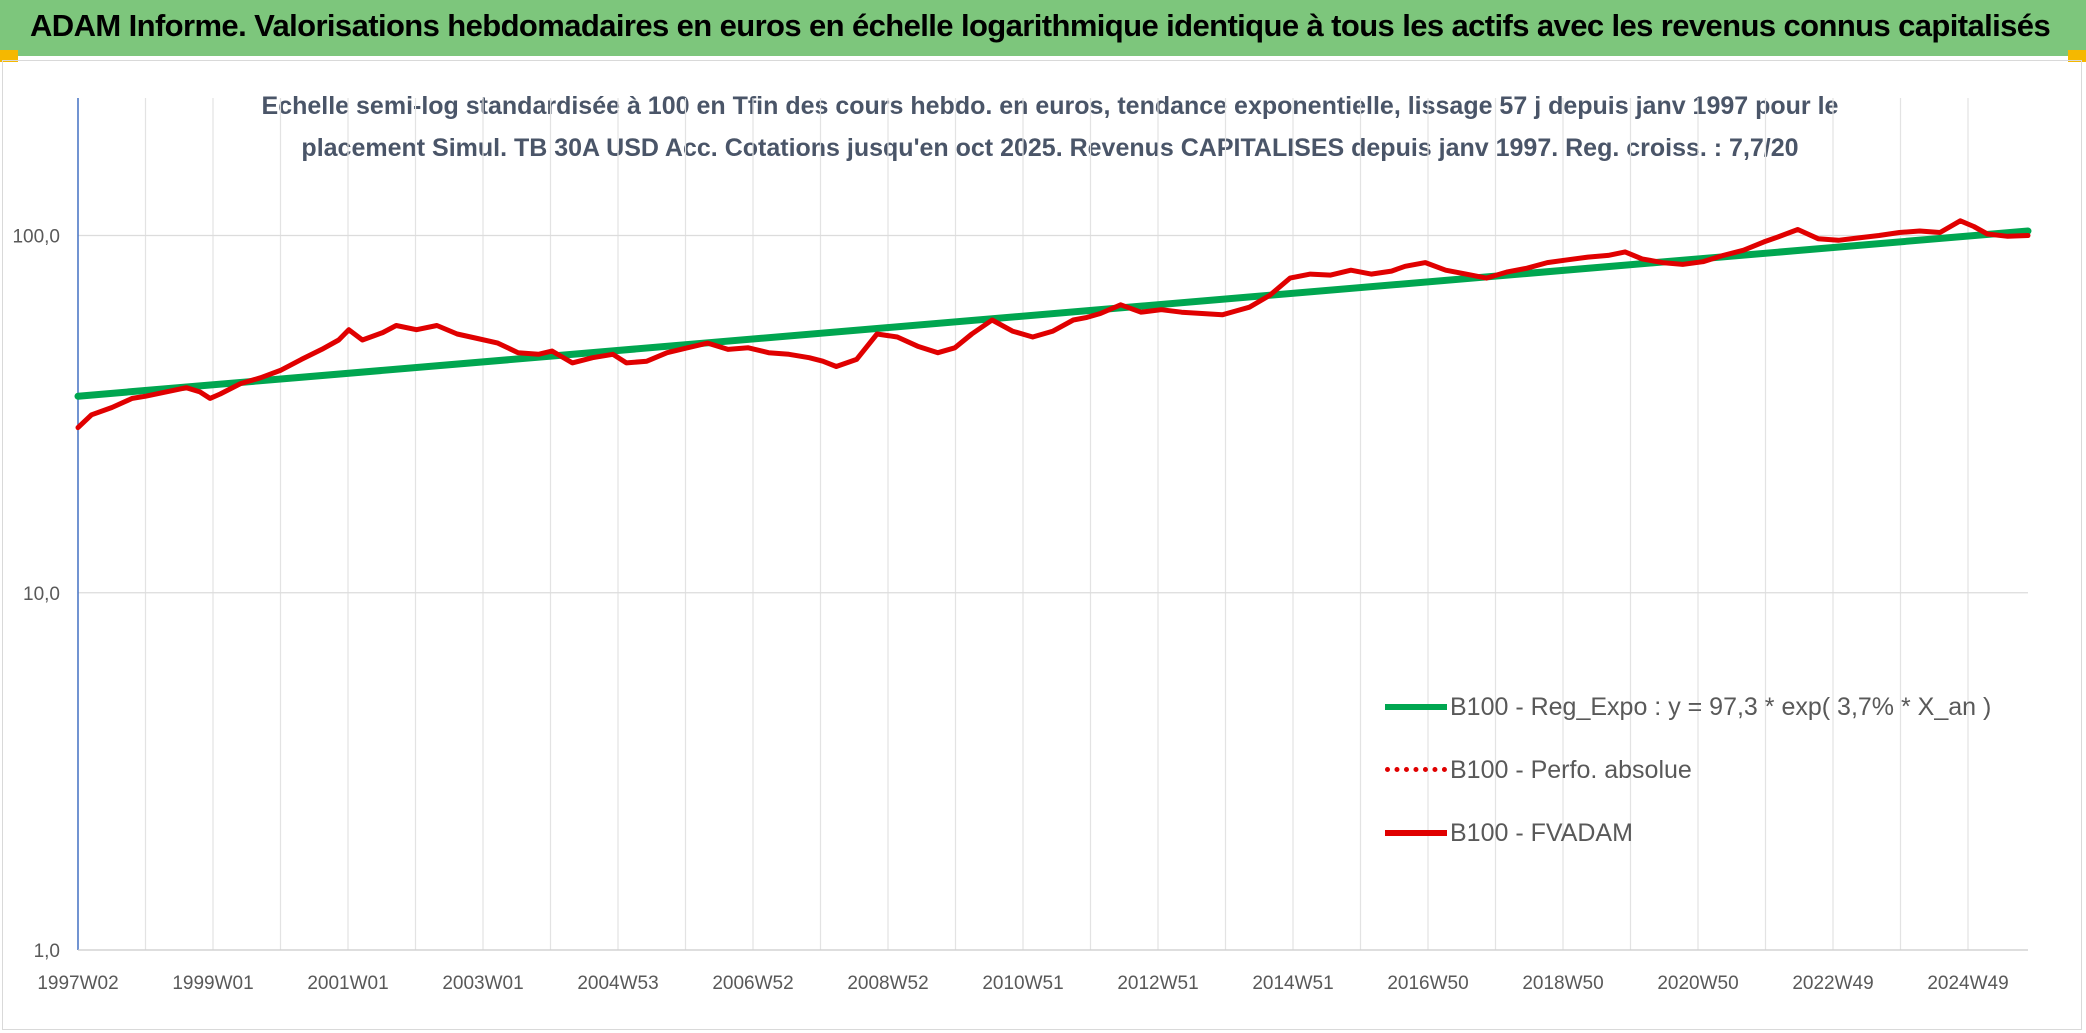  I want to click on x-tick-label: 2020W50, so click(1697, 983).